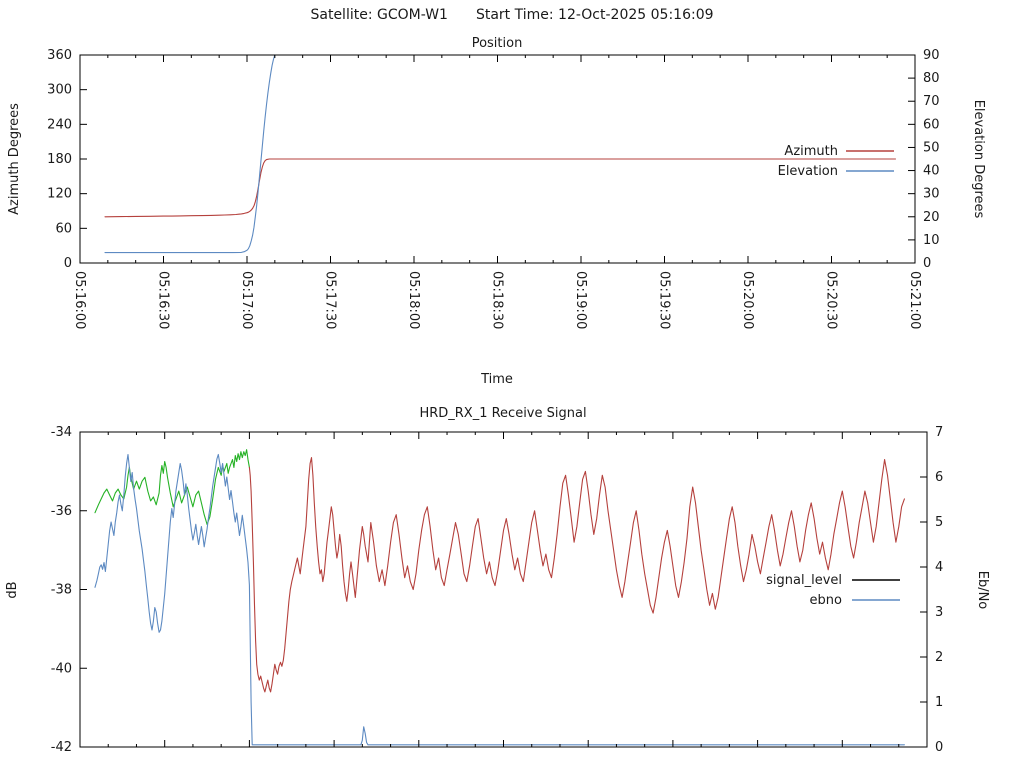  I want to click on x-tick-label: 05:18:30, so click(497, 300).